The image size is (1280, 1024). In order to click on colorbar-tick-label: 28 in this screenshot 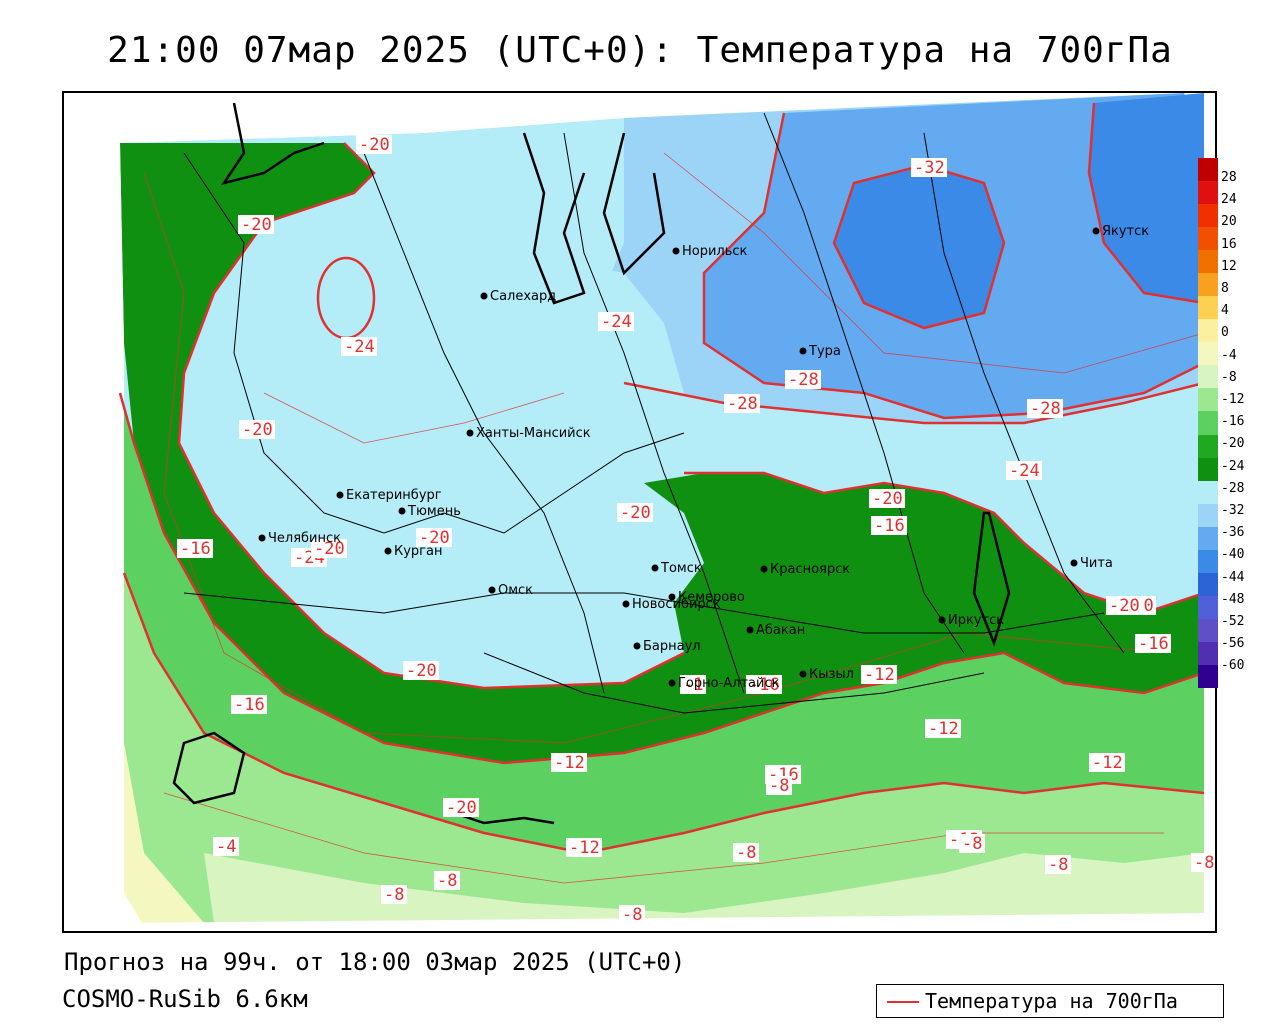, I will do `click(1229, 177)`.